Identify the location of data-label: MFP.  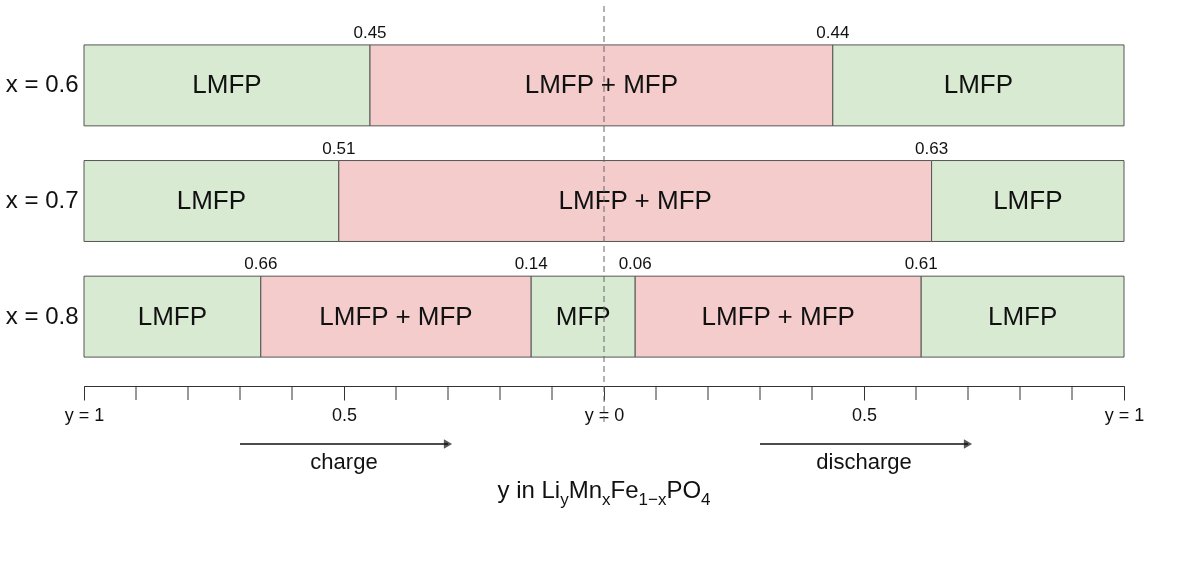
(583, 315).